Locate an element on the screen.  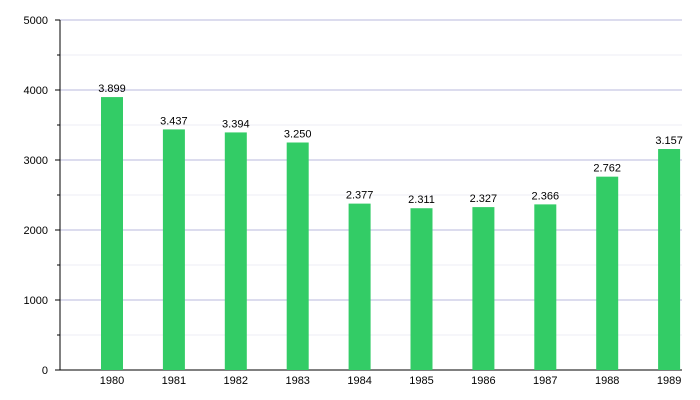
y-axis-ticks: 0 1000 2000 3000 4000 5000 is located at coordinates (42, 196).